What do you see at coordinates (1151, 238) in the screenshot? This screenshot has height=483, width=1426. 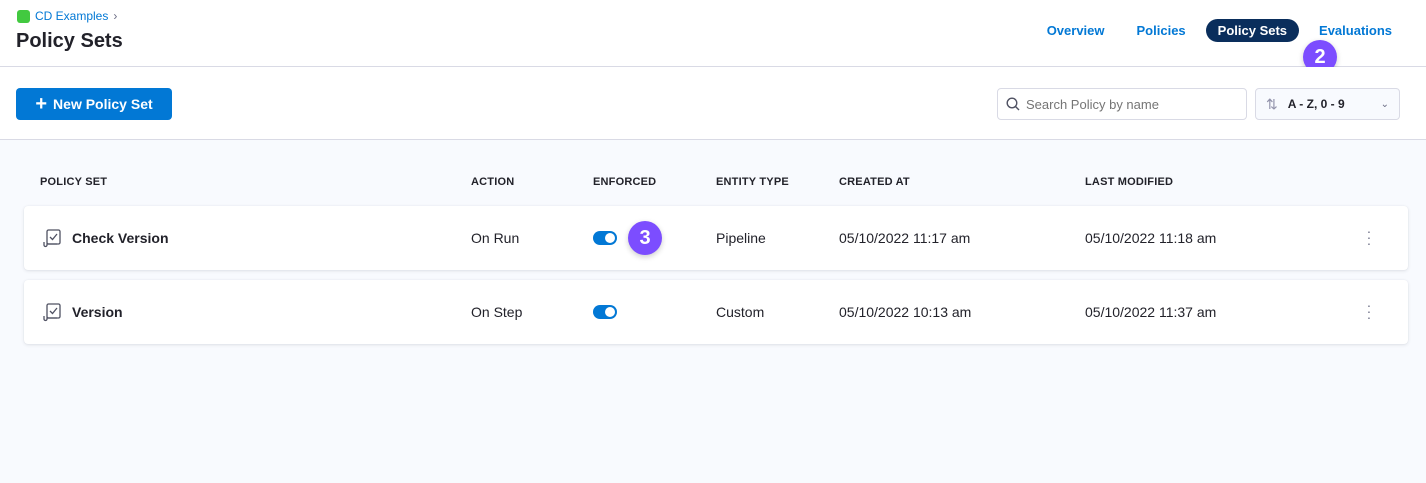 I see `last-modified: 05/10/2022 11:18 am` at bounding box center [1151, 238].